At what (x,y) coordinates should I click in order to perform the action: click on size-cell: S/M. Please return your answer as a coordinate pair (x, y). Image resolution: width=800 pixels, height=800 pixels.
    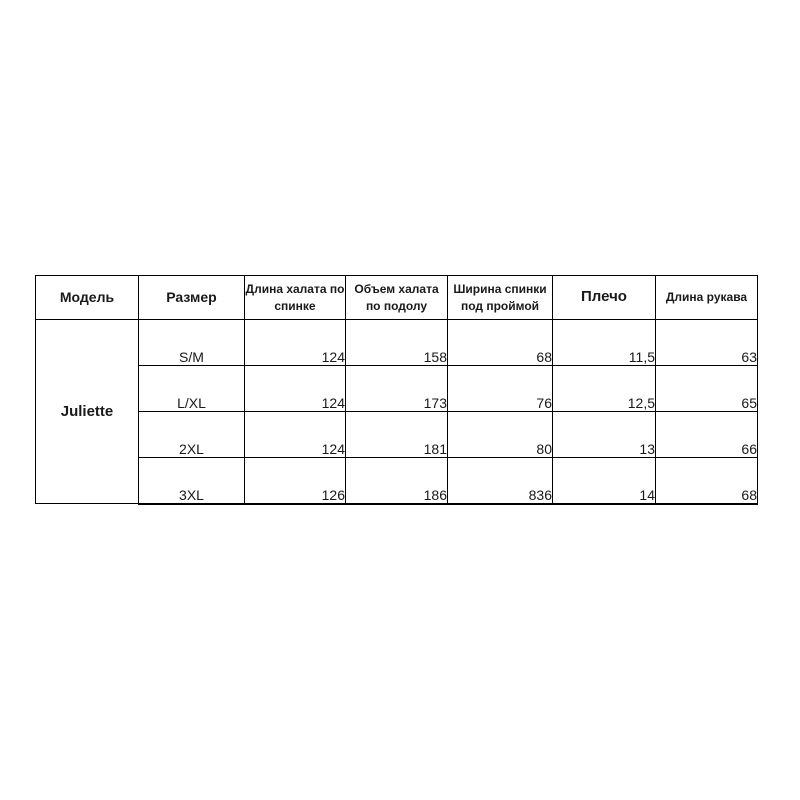
    Looking at the image, I should click on (191, 342).